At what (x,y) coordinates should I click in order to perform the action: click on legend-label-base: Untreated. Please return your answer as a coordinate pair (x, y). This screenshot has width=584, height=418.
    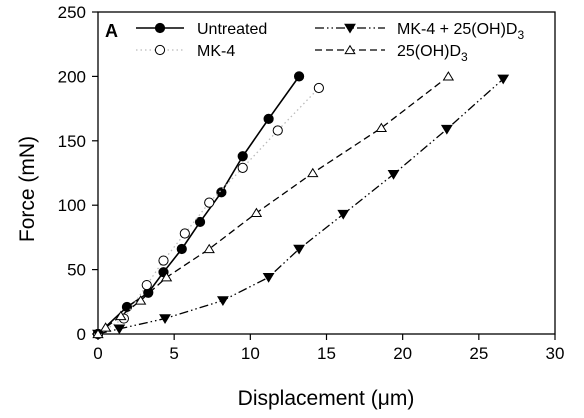
    Looking at the image, I should click on (232, 29).